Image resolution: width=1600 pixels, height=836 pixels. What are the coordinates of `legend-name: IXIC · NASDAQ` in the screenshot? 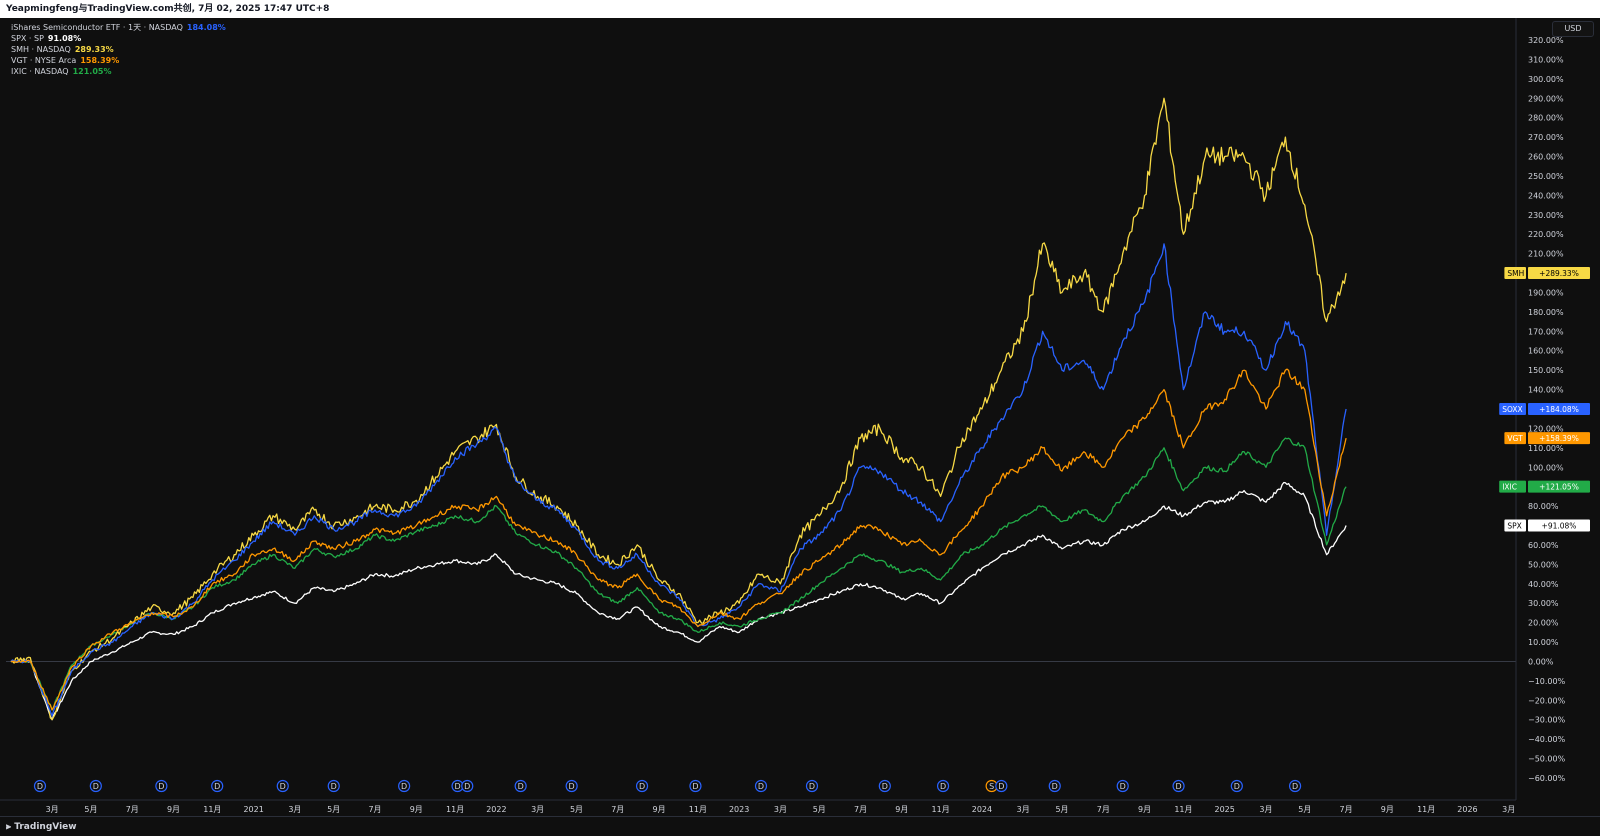 It's located at (40, 71).